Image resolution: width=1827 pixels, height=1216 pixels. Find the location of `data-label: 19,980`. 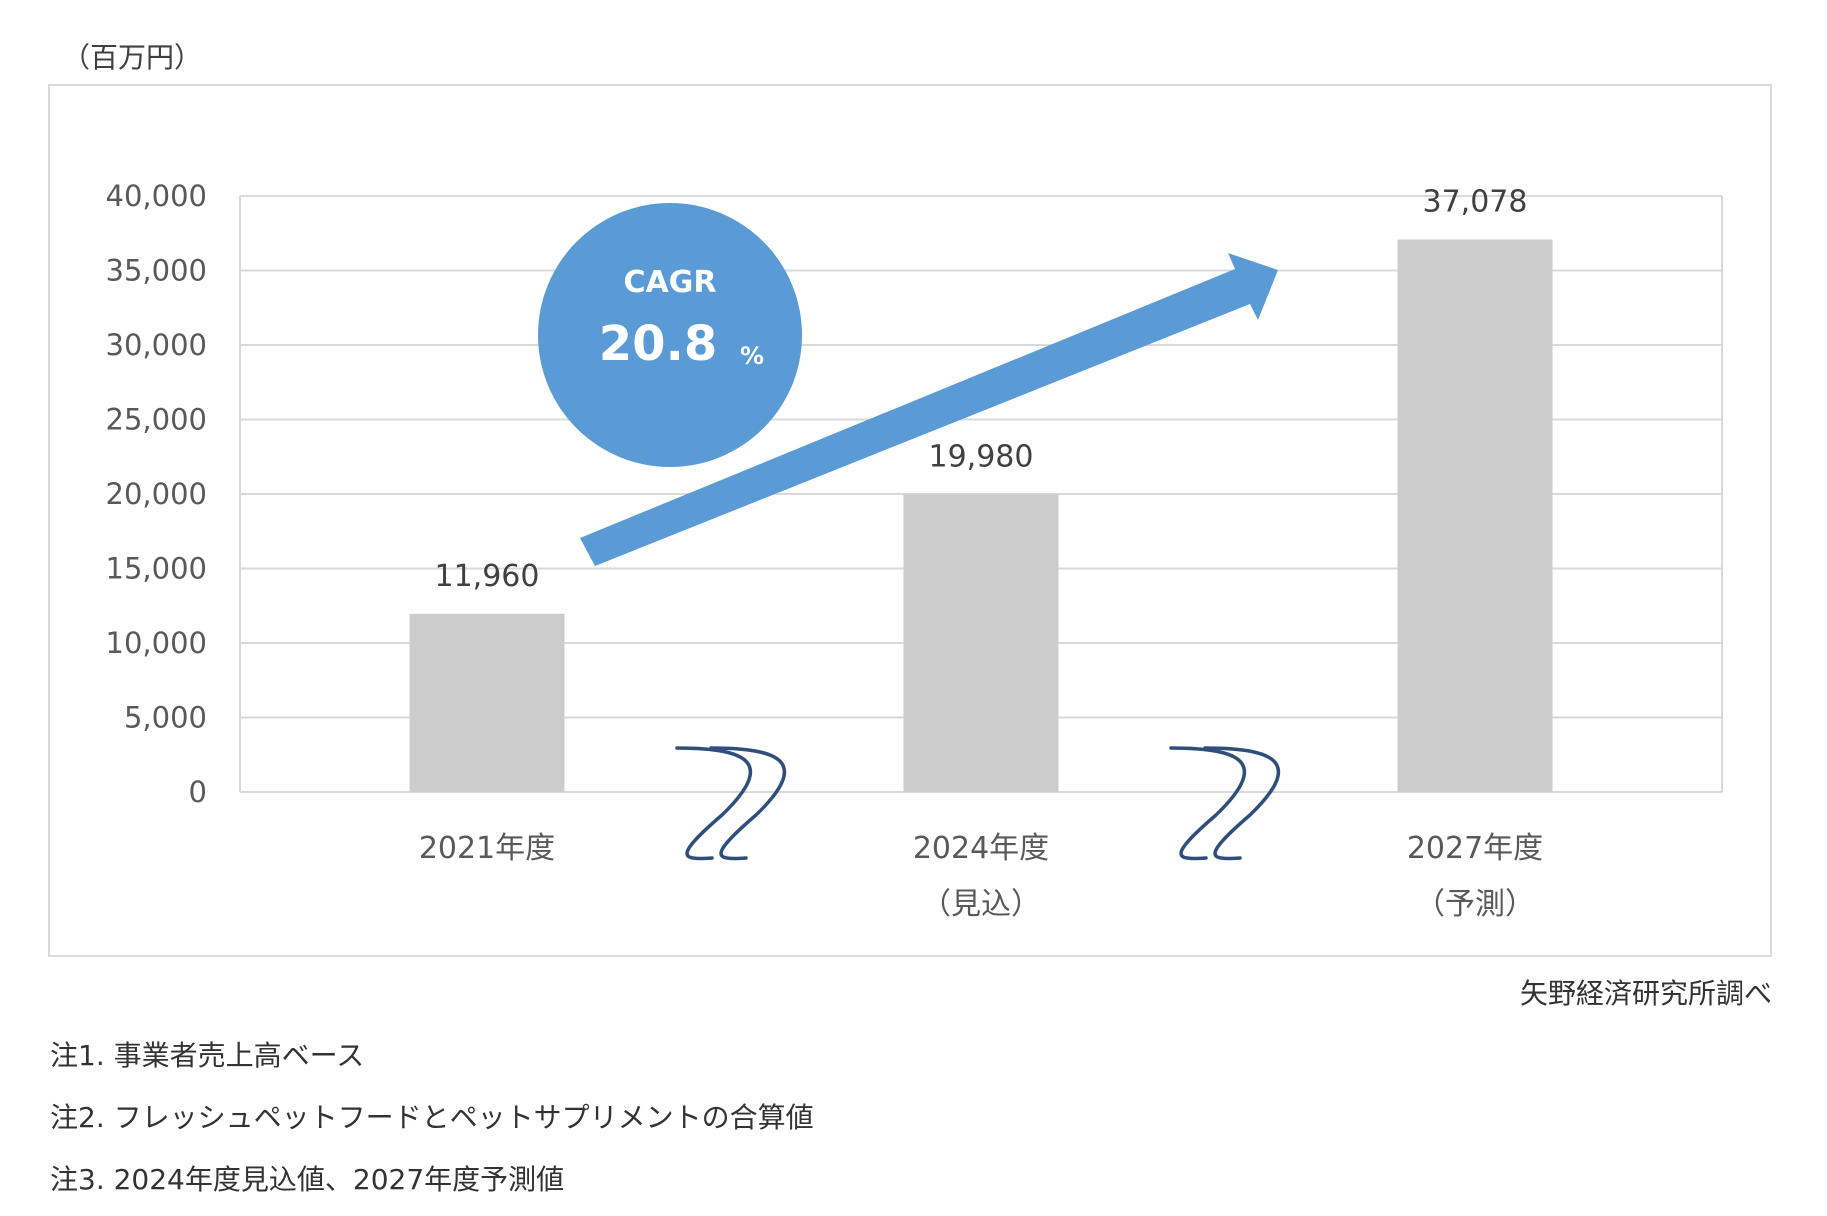

data-label: 19,980 is located at coordinates (981, 456).